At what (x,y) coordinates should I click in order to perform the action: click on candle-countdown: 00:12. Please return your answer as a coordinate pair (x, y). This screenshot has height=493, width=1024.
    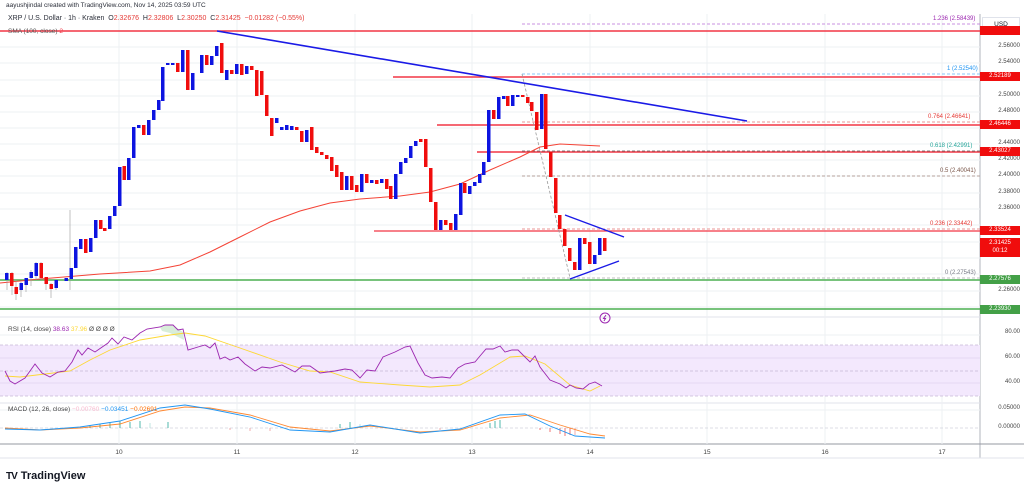
    Looking at the image, I should click on (1000, 251).